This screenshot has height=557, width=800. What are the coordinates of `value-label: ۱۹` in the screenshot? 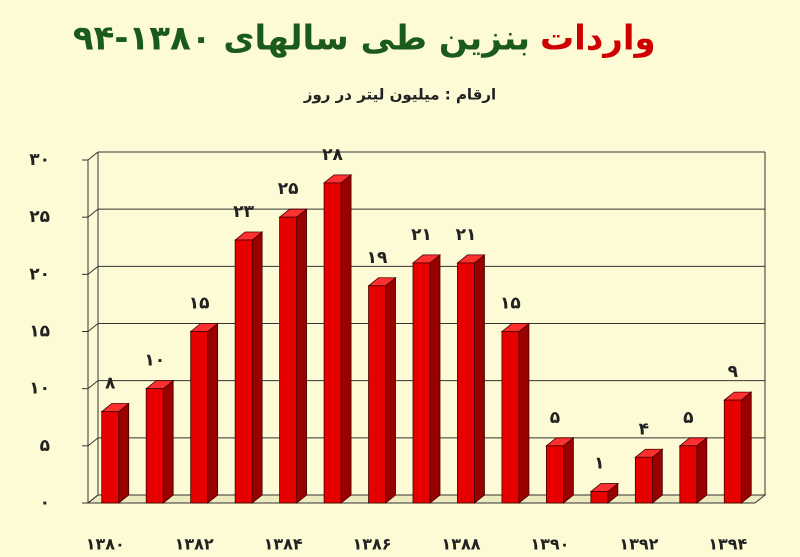 It's located at (377, 258).